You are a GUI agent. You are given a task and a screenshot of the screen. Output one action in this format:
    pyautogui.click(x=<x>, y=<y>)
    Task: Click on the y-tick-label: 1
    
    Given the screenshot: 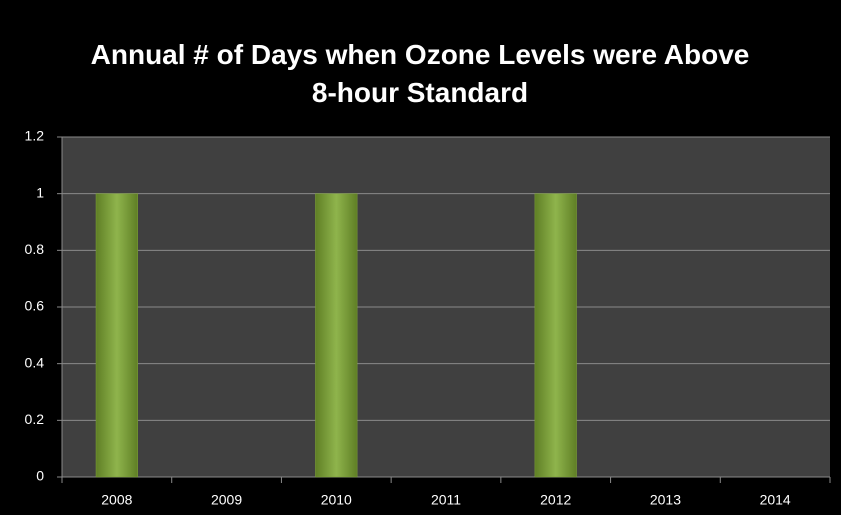 What is the action you would take?
    pyautogui.click(x=40, y=192)
    